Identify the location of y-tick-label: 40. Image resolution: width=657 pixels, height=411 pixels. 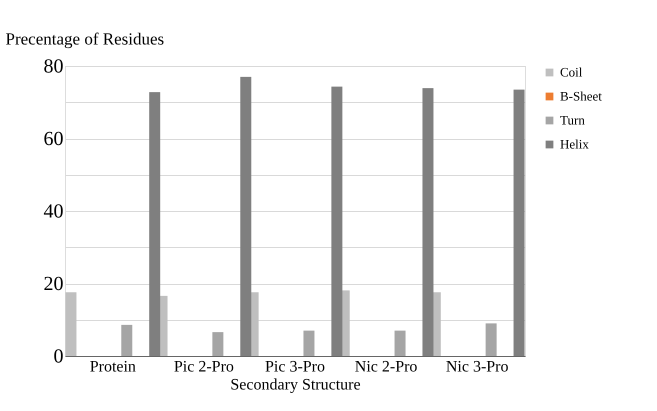
(54, 211).